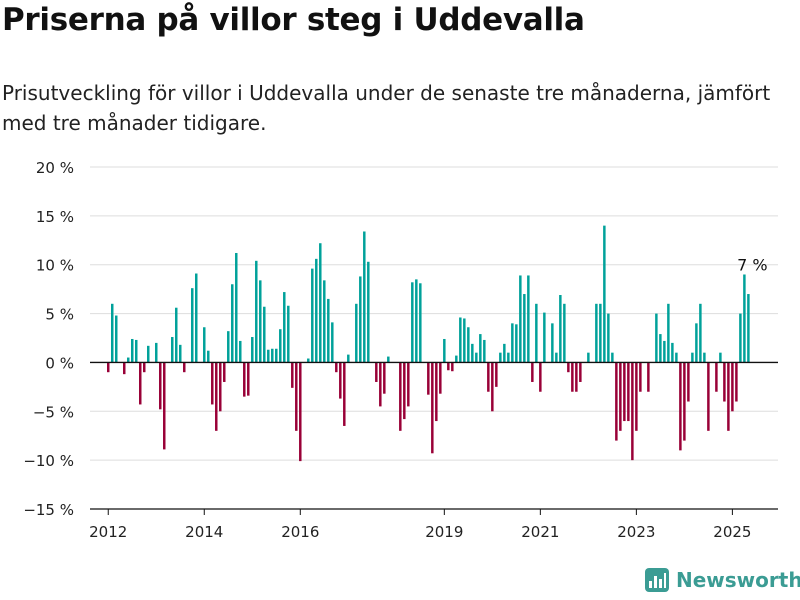 This screenshot has height=600, width=800. I want to click on last-value-label: 7 %, so click(752, 264).